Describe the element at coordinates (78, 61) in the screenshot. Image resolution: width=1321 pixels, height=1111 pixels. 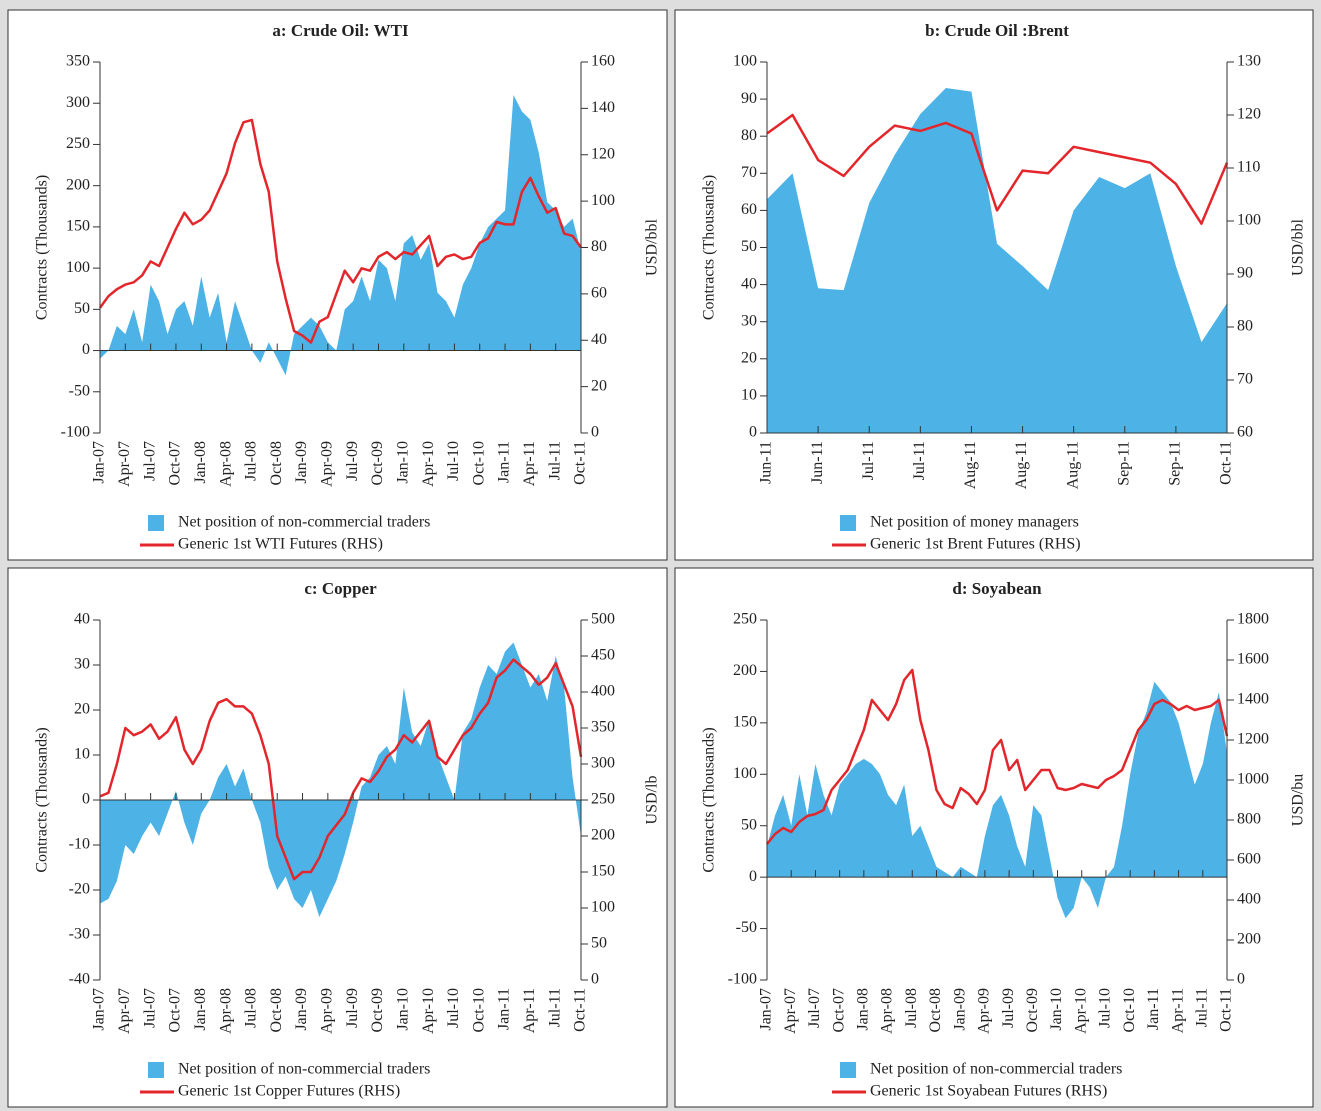
I see `y-tick-label: 350` at that location.